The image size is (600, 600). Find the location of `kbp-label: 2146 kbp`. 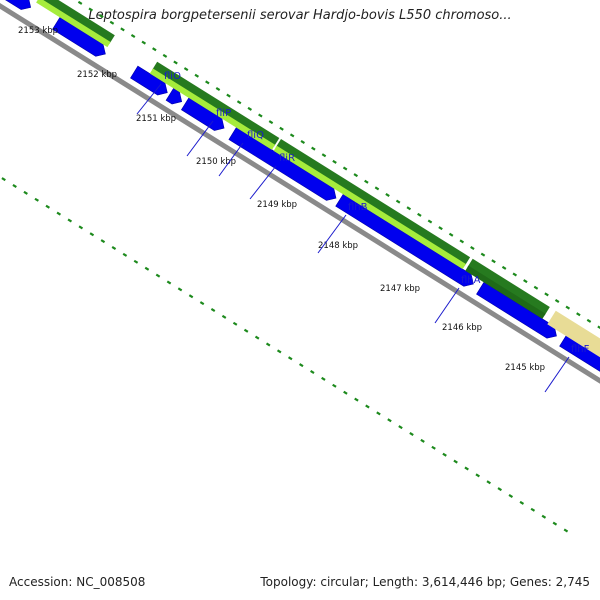

kbp-label: 2146 kbp is located at coordinates (462, 328).